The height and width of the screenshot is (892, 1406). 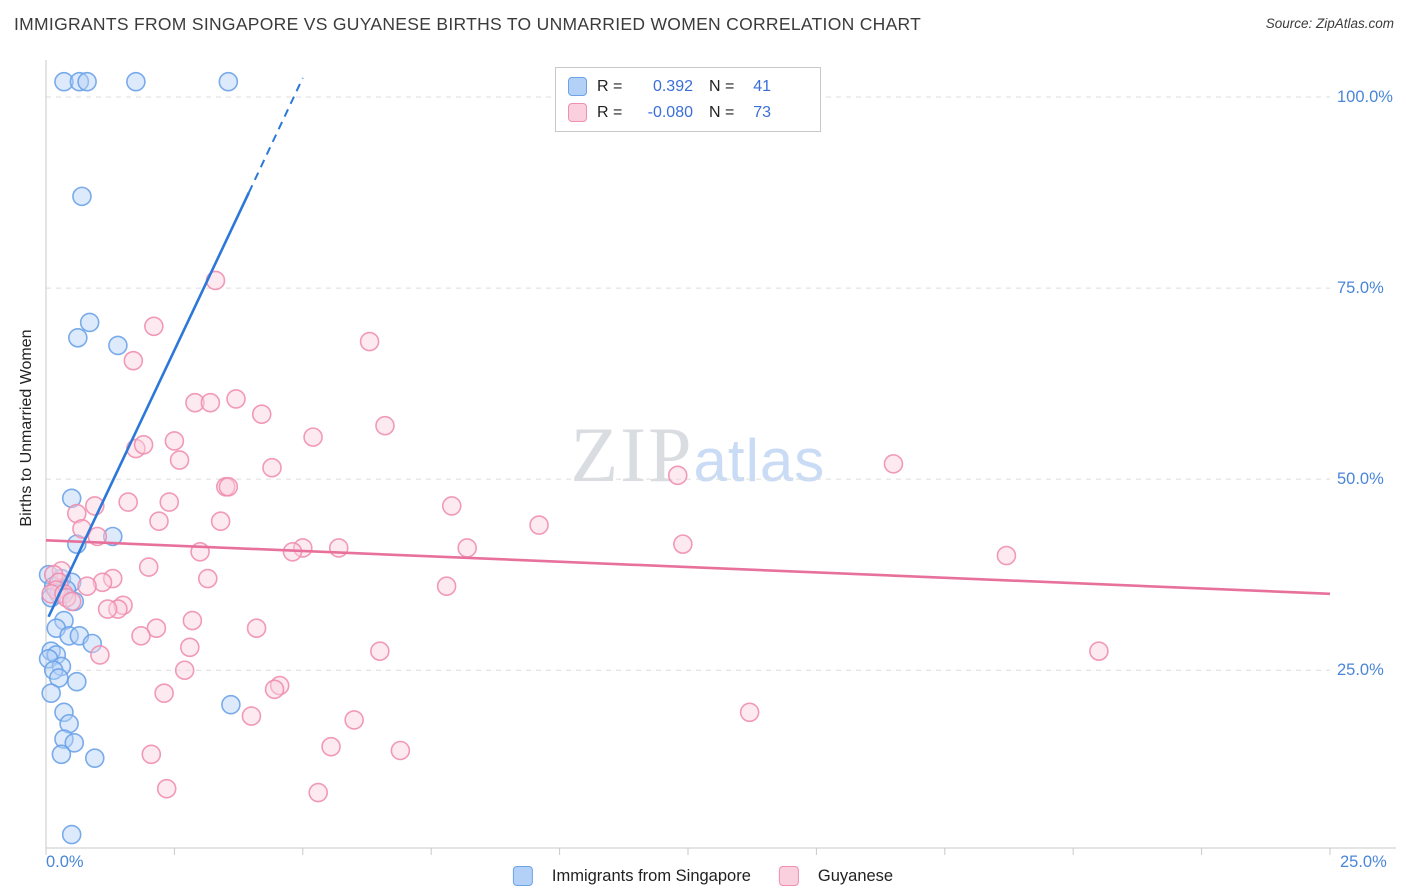 What do you see at coordinates (651, 875) in the screenshot?
I see `bottom-legend-label: Immigrants from Singapore` at bounding box center [651, 875].